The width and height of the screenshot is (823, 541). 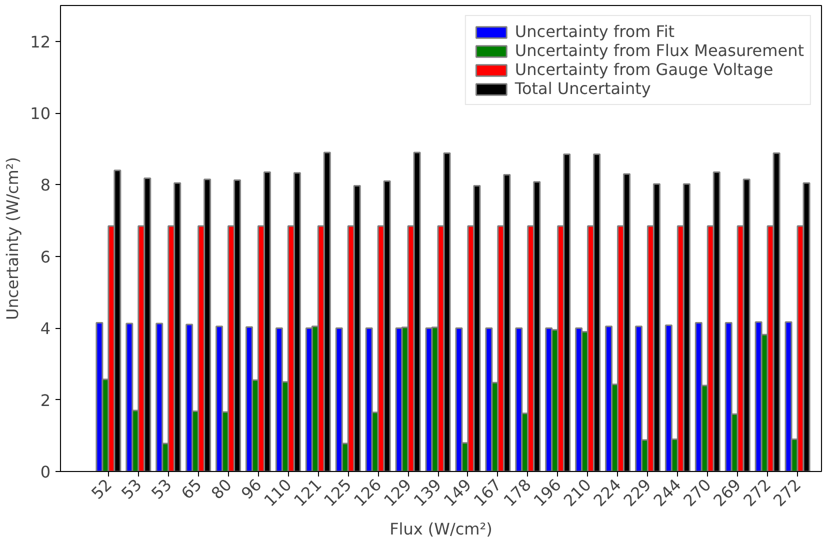 What do you see at coordinates (45, 256) in the screenshot?
I see `y-tick-label: 6` at bounding box center [45, 256].